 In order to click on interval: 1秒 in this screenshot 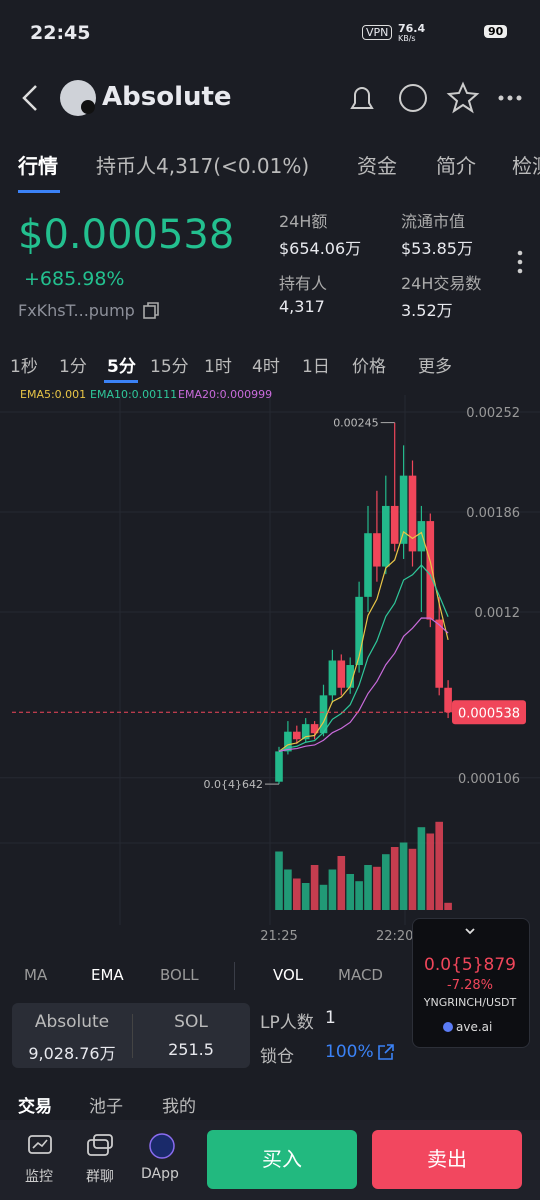, I will do `click(24, 367)`.